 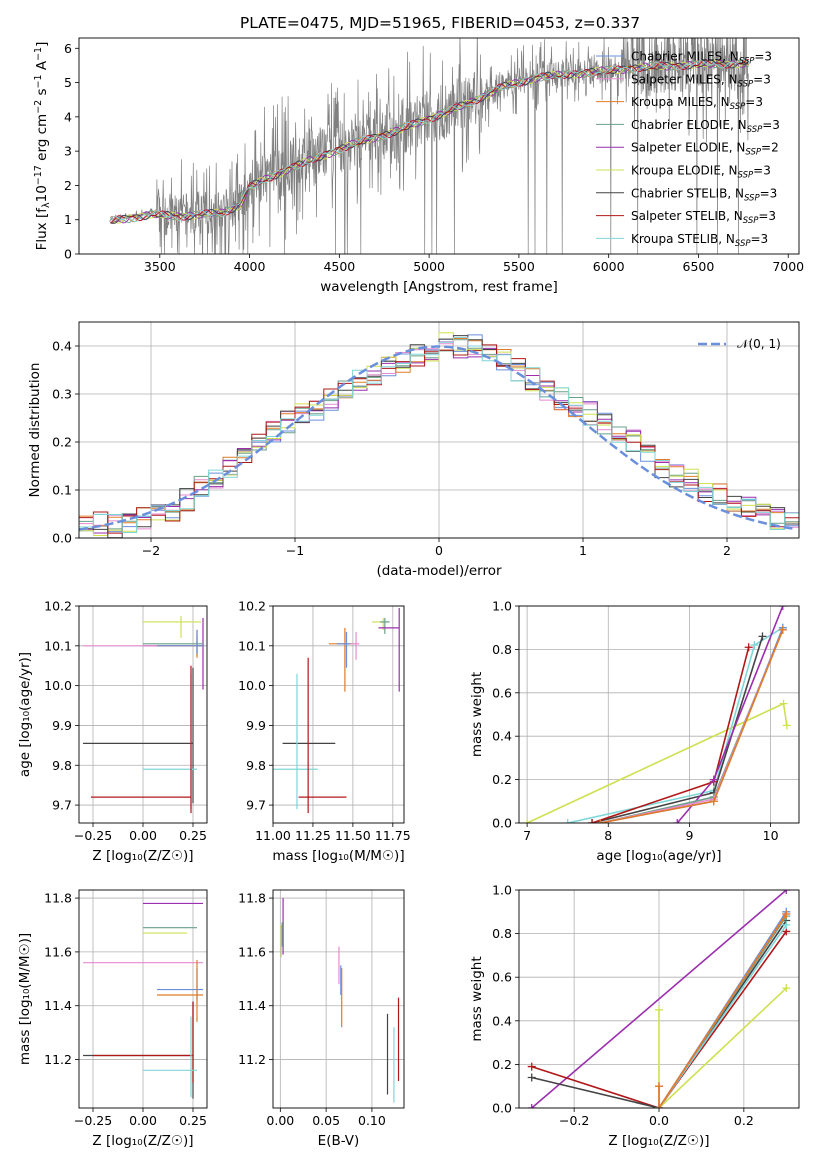 What do you see at coordinates (313, 835) in the screenshot?
I see `x-tick-label: 11.25` at bounding box center [313, 835].